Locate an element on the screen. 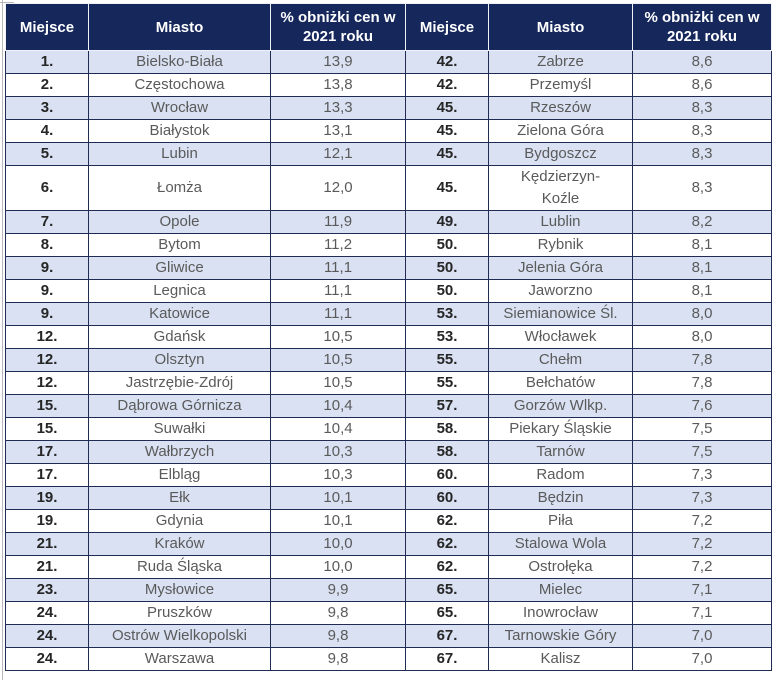  city-cell: Katowice is located at coordinates (179, 314).